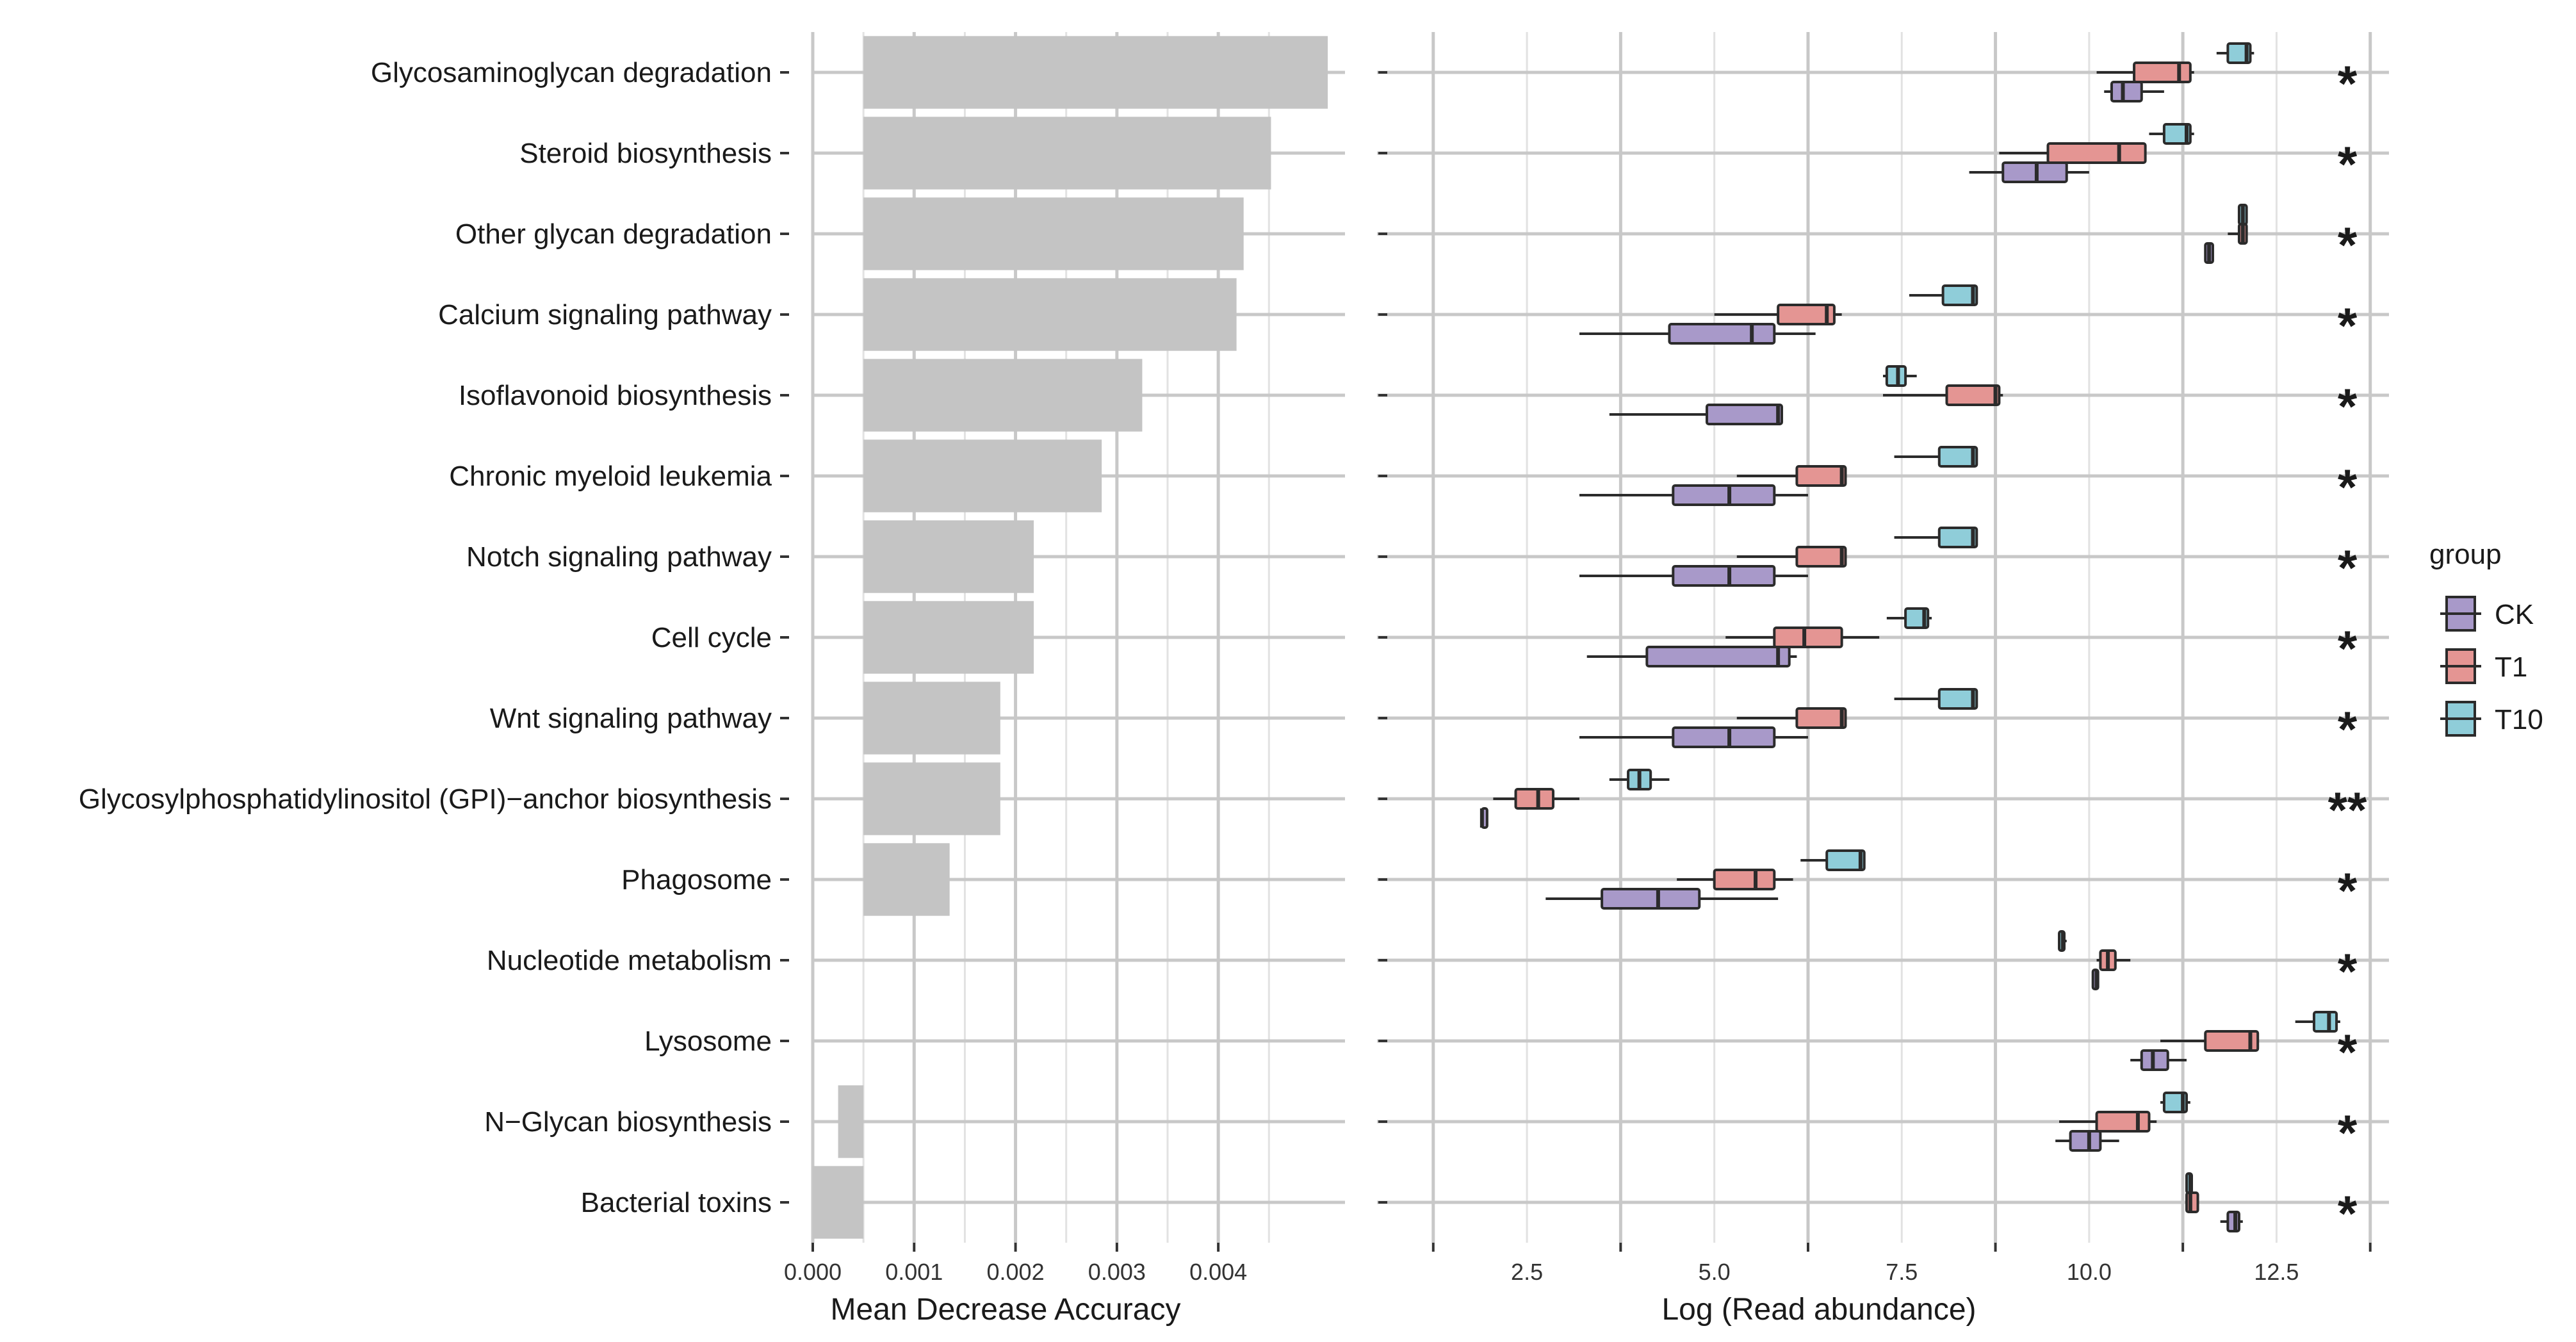  Describe the element at coordinates (1901, 1264) in the screenshot. I see `box-x-ticks: 2.5 5.0 7.5 10.0 12.5` at that location.